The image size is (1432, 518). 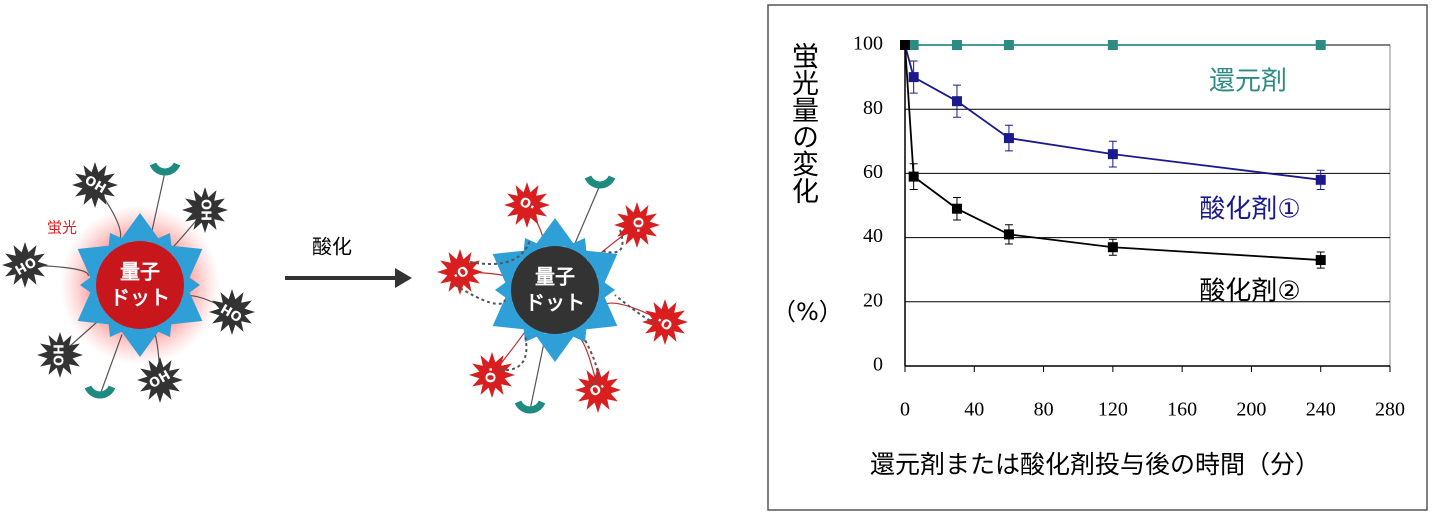 What do you see at coordinates (873, 236) in the screenshot?
I see `y-tick-label: 40` at bounding box center [873, 236].